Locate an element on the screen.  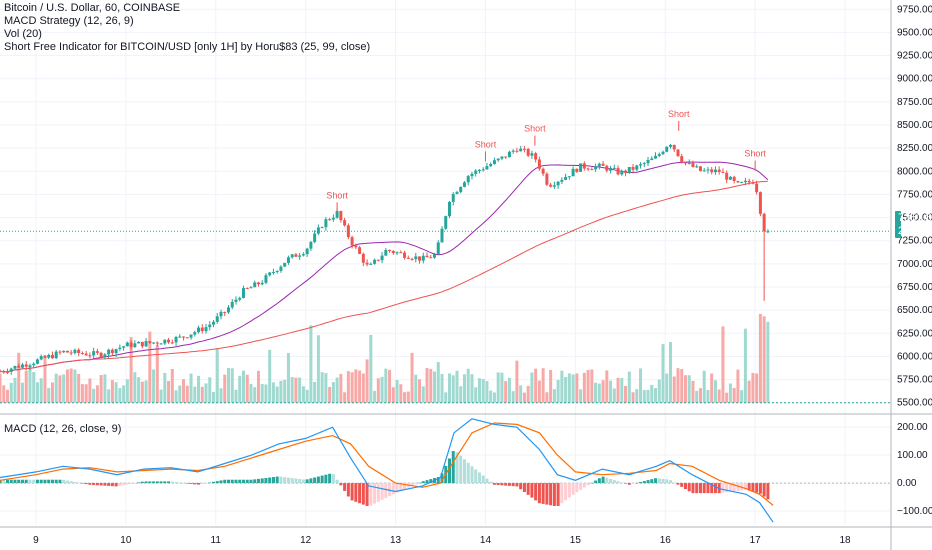
time-tick-label: 18 is located at coordinates (845, 540).